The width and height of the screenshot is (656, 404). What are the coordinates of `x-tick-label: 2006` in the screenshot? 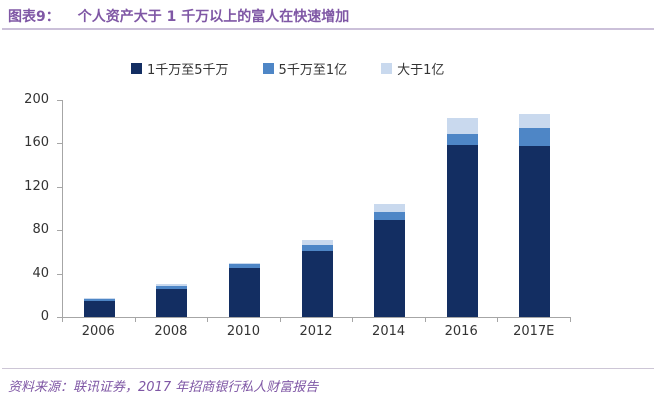 It's located at (98, 331).